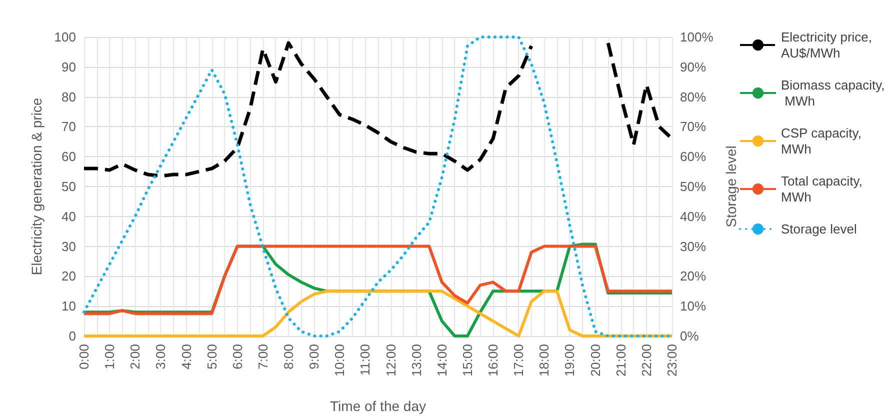 The image size is (895, 418). What do you see at coordinates (693, 246) in the screenshot?
I see `y2-tick-label: 30%` at bounding box center [693, 246].